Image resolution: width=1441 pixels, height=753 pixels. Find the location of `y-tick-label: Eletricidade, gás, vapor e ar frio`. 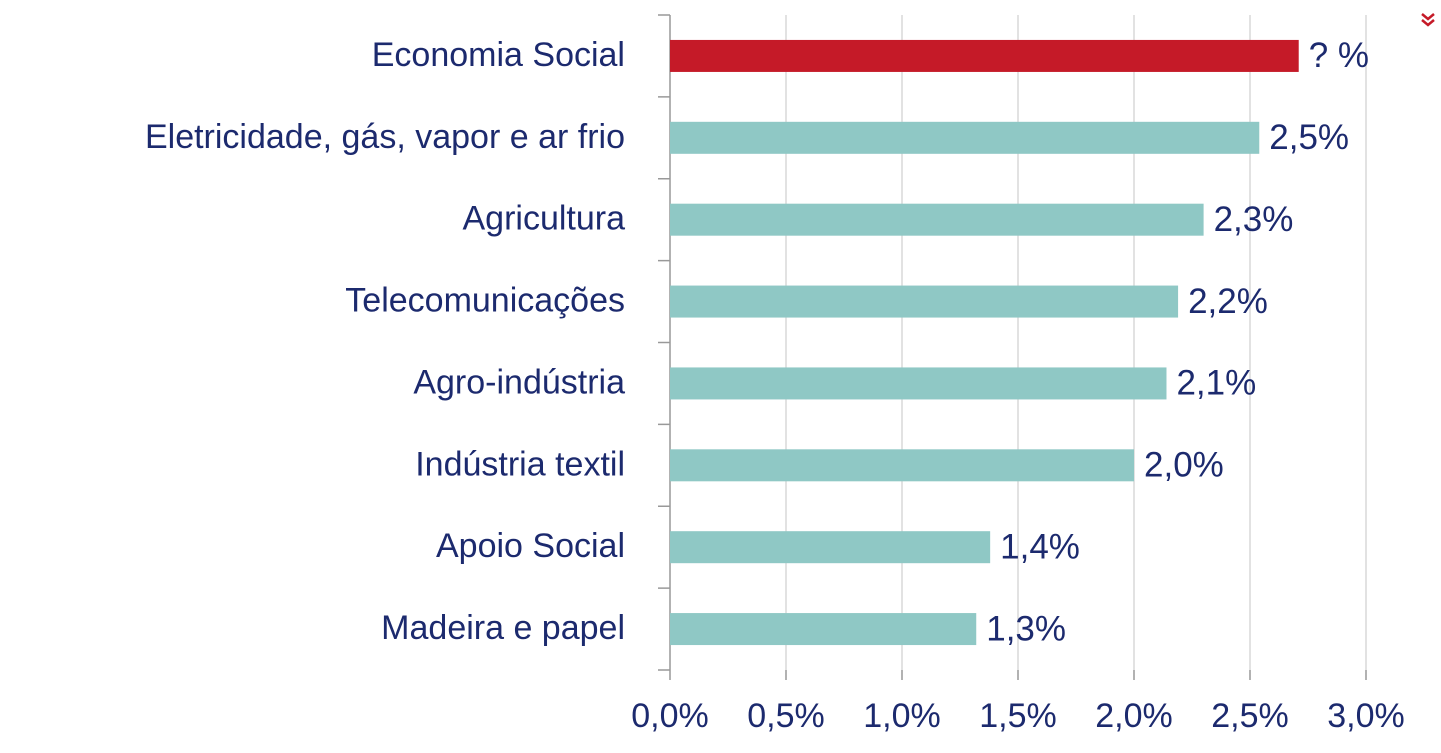

y-tick-label: Eletricidade, gás, vapor e ar frio is located at coordinates (385, 137).